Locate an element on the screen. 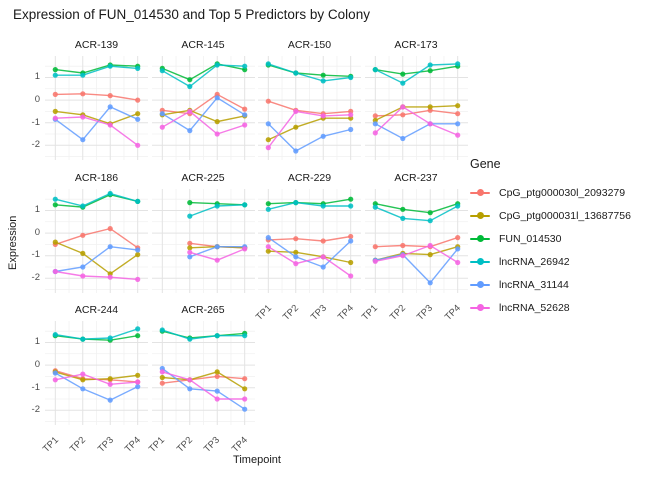  legend-item-CpG_ptg000031l_13687756: CpG_ptg000031l_13687756 is located at coordinates (550, 215).